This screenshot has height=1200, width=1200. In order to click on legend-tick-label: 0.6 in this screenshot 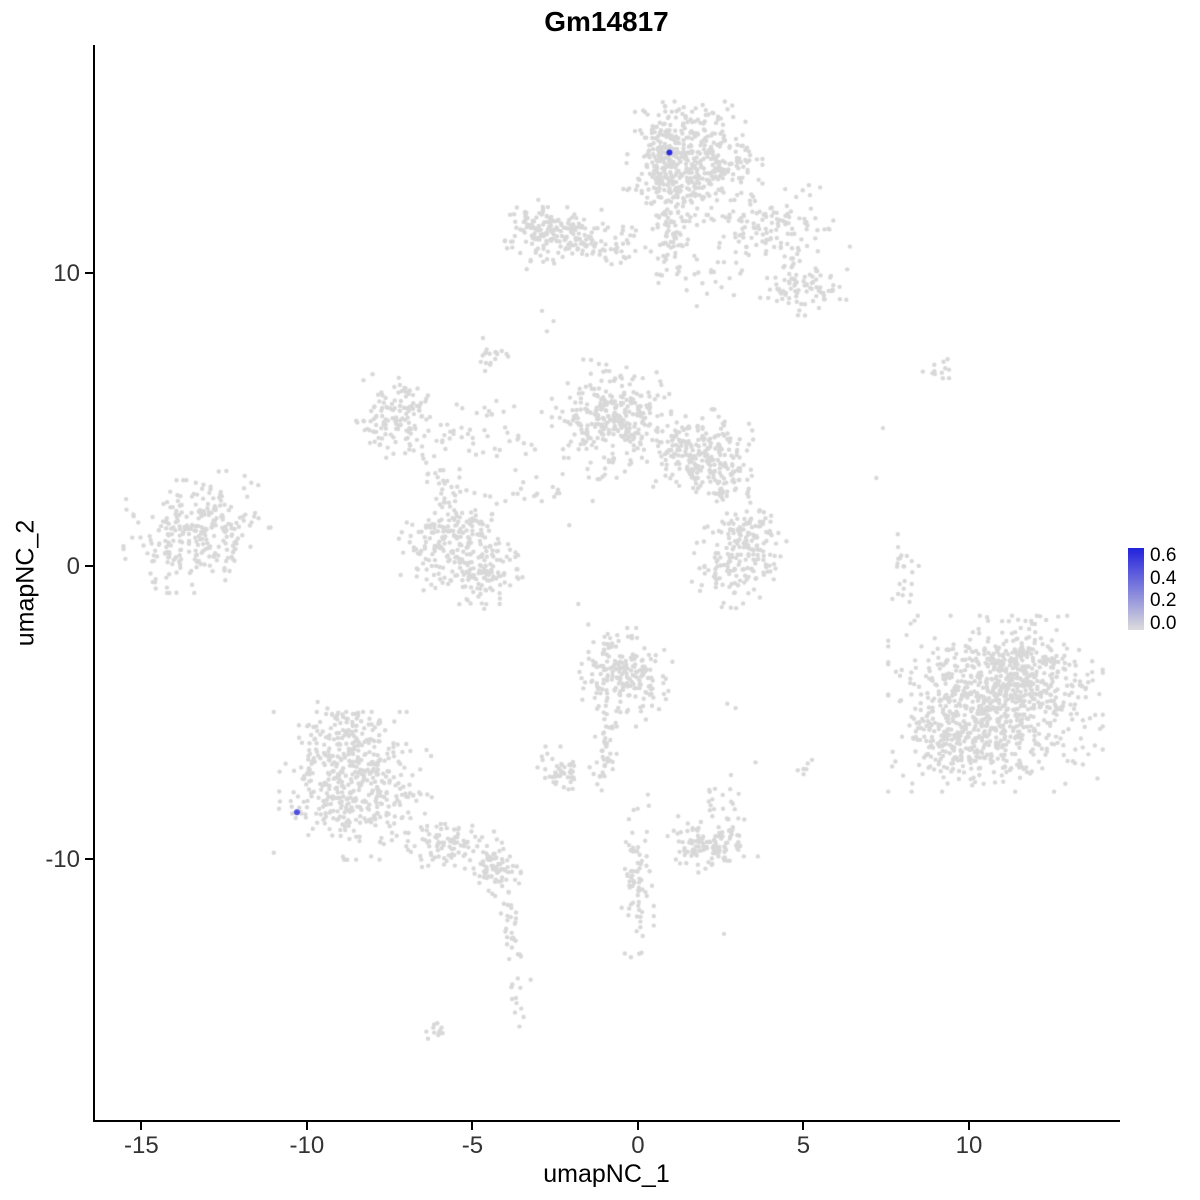, I will do `click(1163, 555)`.